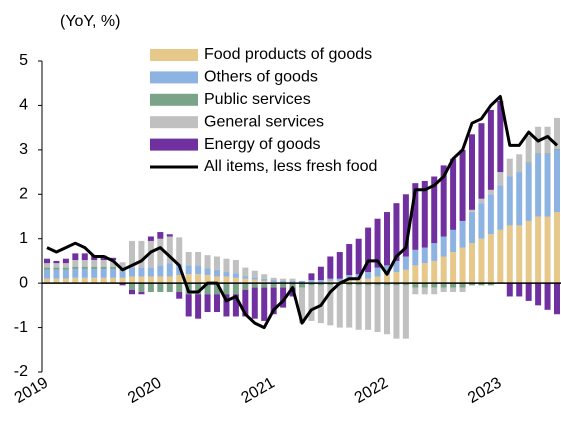 Image resolution: width=561 pixels, height=426 pixels. Describe the element at coordinates (21, 327) in the screenshot. I see `y-tick-label: -1` at that location.